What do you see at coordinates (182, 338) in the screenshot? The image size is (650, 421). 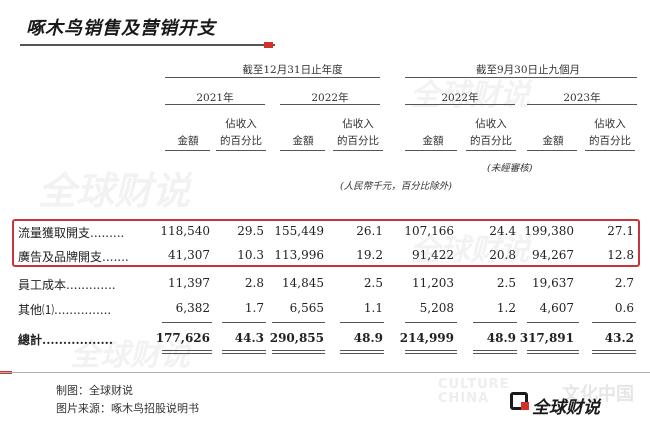 I see `cell-value: 177,626` at bounding box center [182, 338].